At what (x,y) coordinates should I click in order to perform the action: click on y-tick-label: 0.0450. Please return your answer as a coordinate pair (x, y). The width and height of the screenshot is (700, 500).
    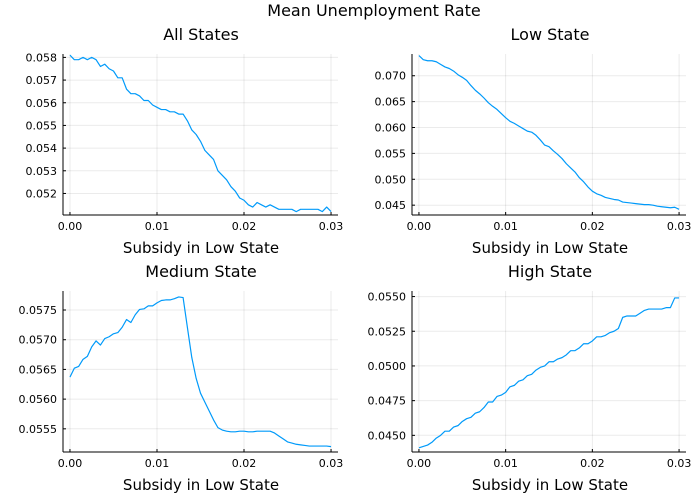
    Looking at the image, I should click on (387, 435).